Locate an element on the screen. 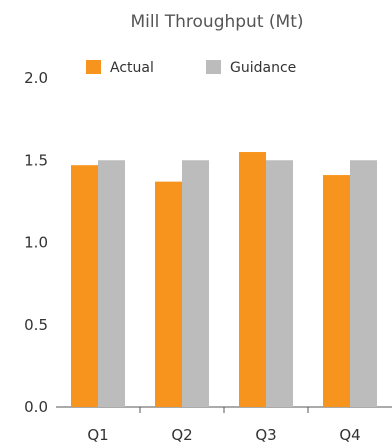 Image resolution: width=392 pixels, height=448 pixels. bar-actual-q4 is located at coordinates (336, 291).